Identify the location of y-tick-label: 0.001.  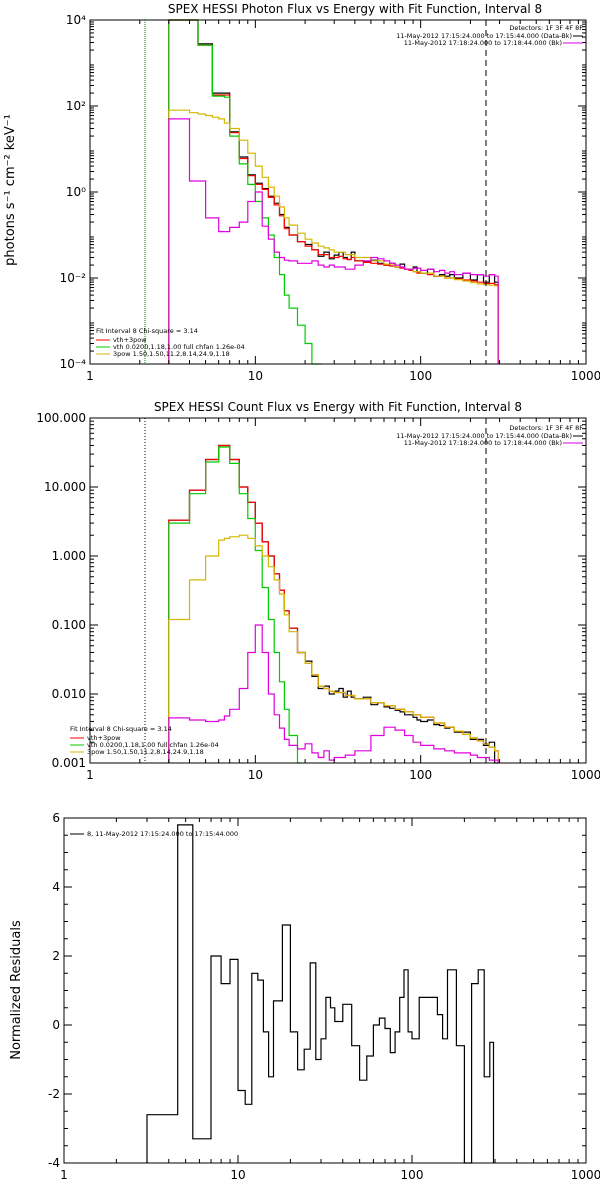
(69, 763).